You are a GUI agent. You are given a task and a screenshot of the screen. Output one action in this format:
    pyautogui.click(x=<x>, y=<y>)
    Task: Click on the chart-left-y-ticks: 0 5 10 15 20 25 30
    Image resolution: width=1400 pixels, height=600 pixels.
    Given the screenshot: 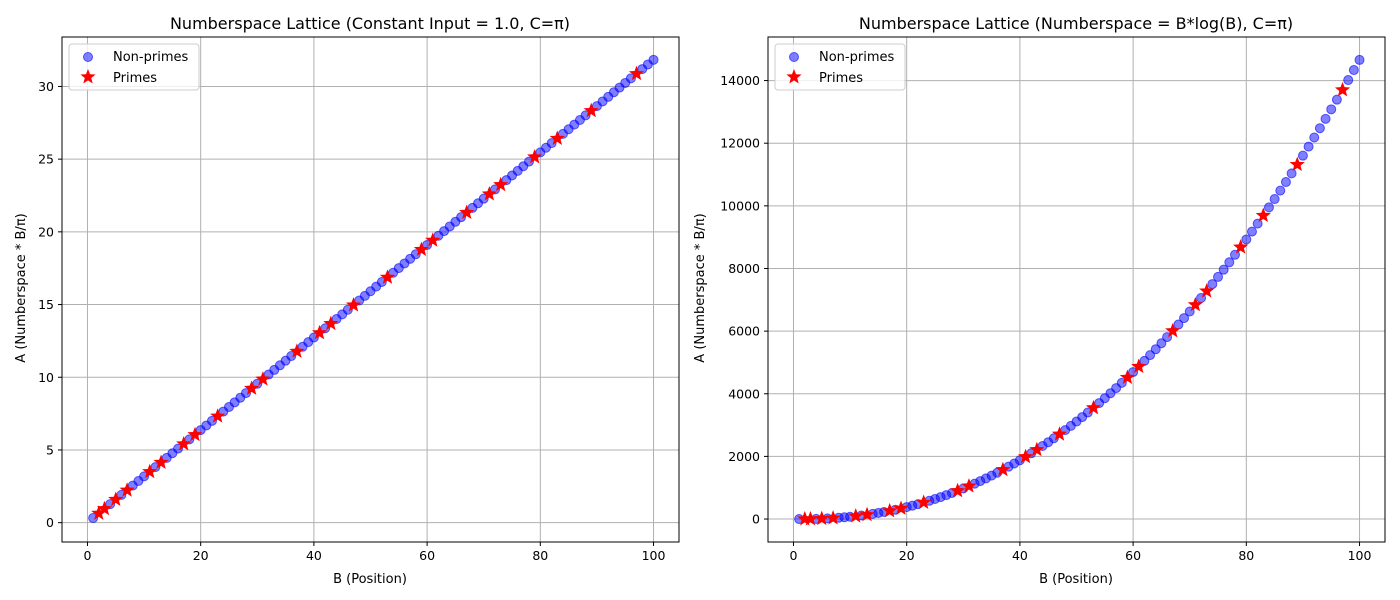 What is the action you would take?
    pyautogui.click(x=50, y=304)
    